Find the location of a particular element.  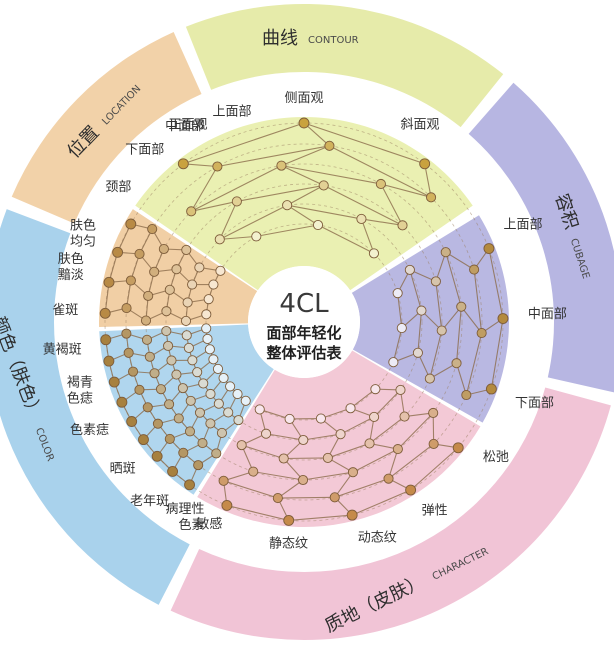

label-cubage-2: 下面部 is located at coordinates (534, 403).